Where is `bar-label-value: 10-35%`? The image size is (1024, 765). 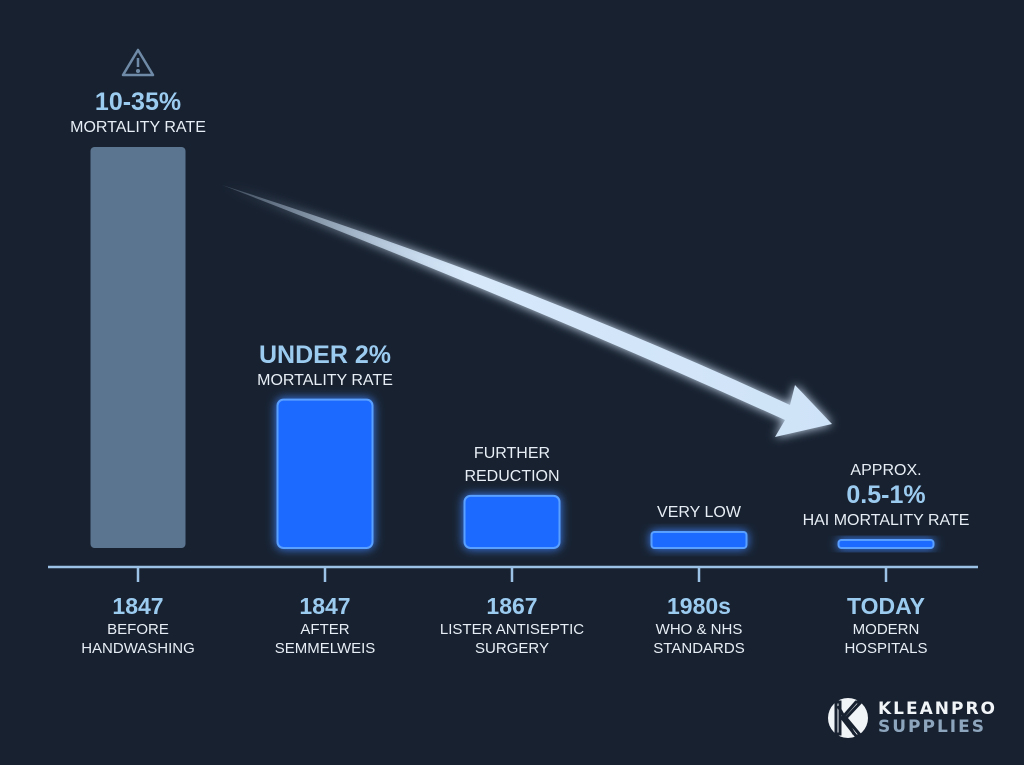
bar-label-value: 10-35% is located at coordinates (138, 102).